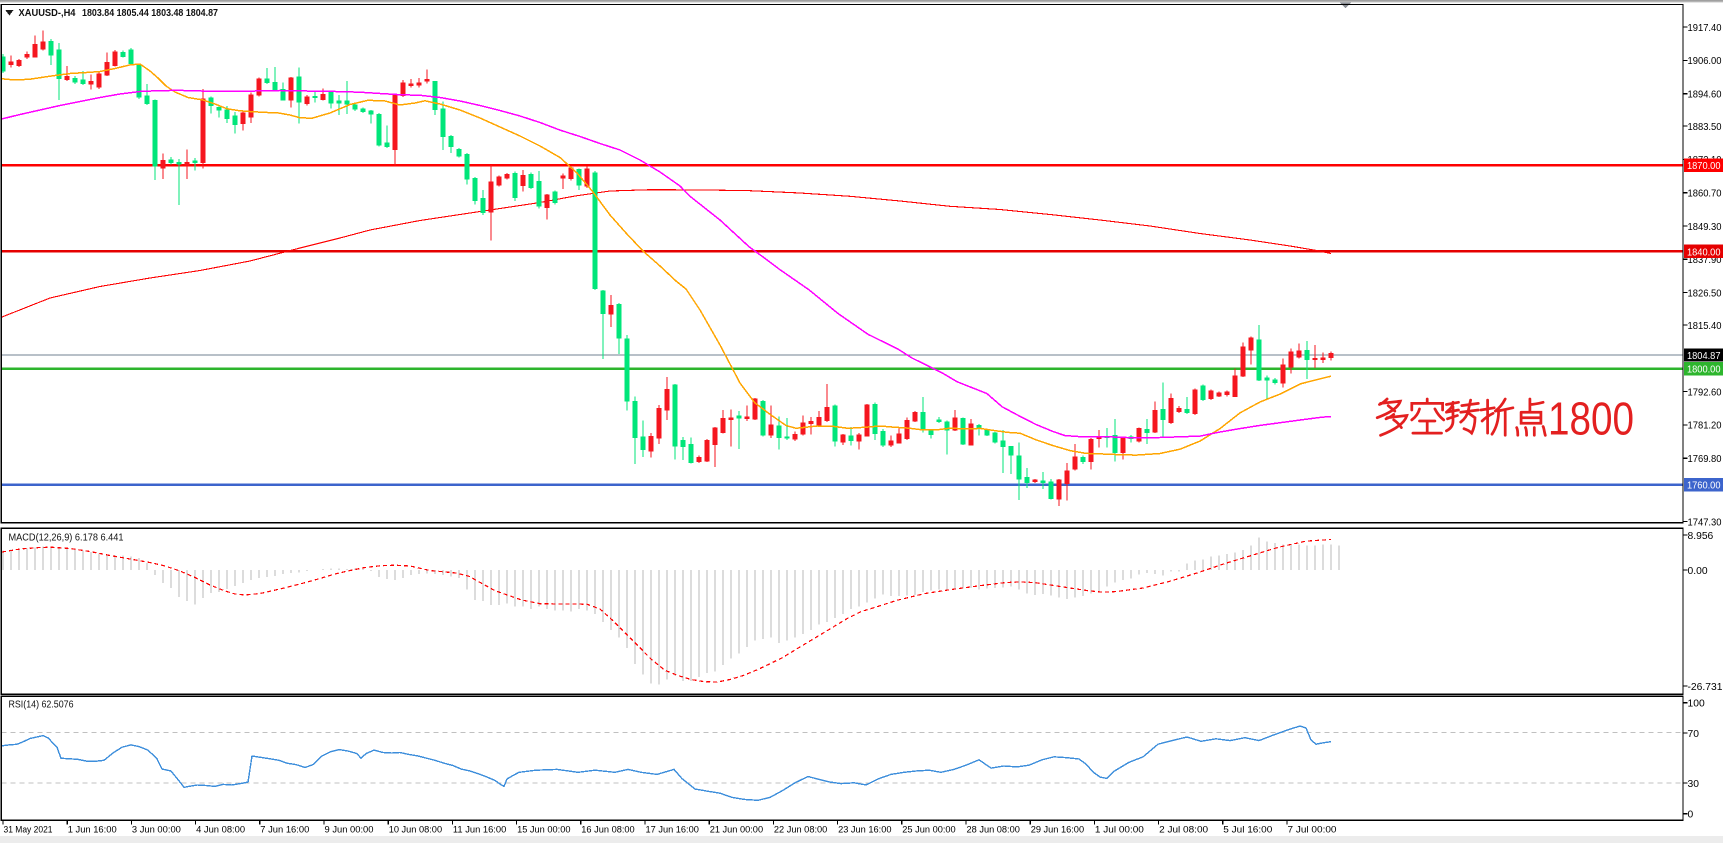  I want to click on svg-text: XAUUSD-,H4, so click(47, 13).